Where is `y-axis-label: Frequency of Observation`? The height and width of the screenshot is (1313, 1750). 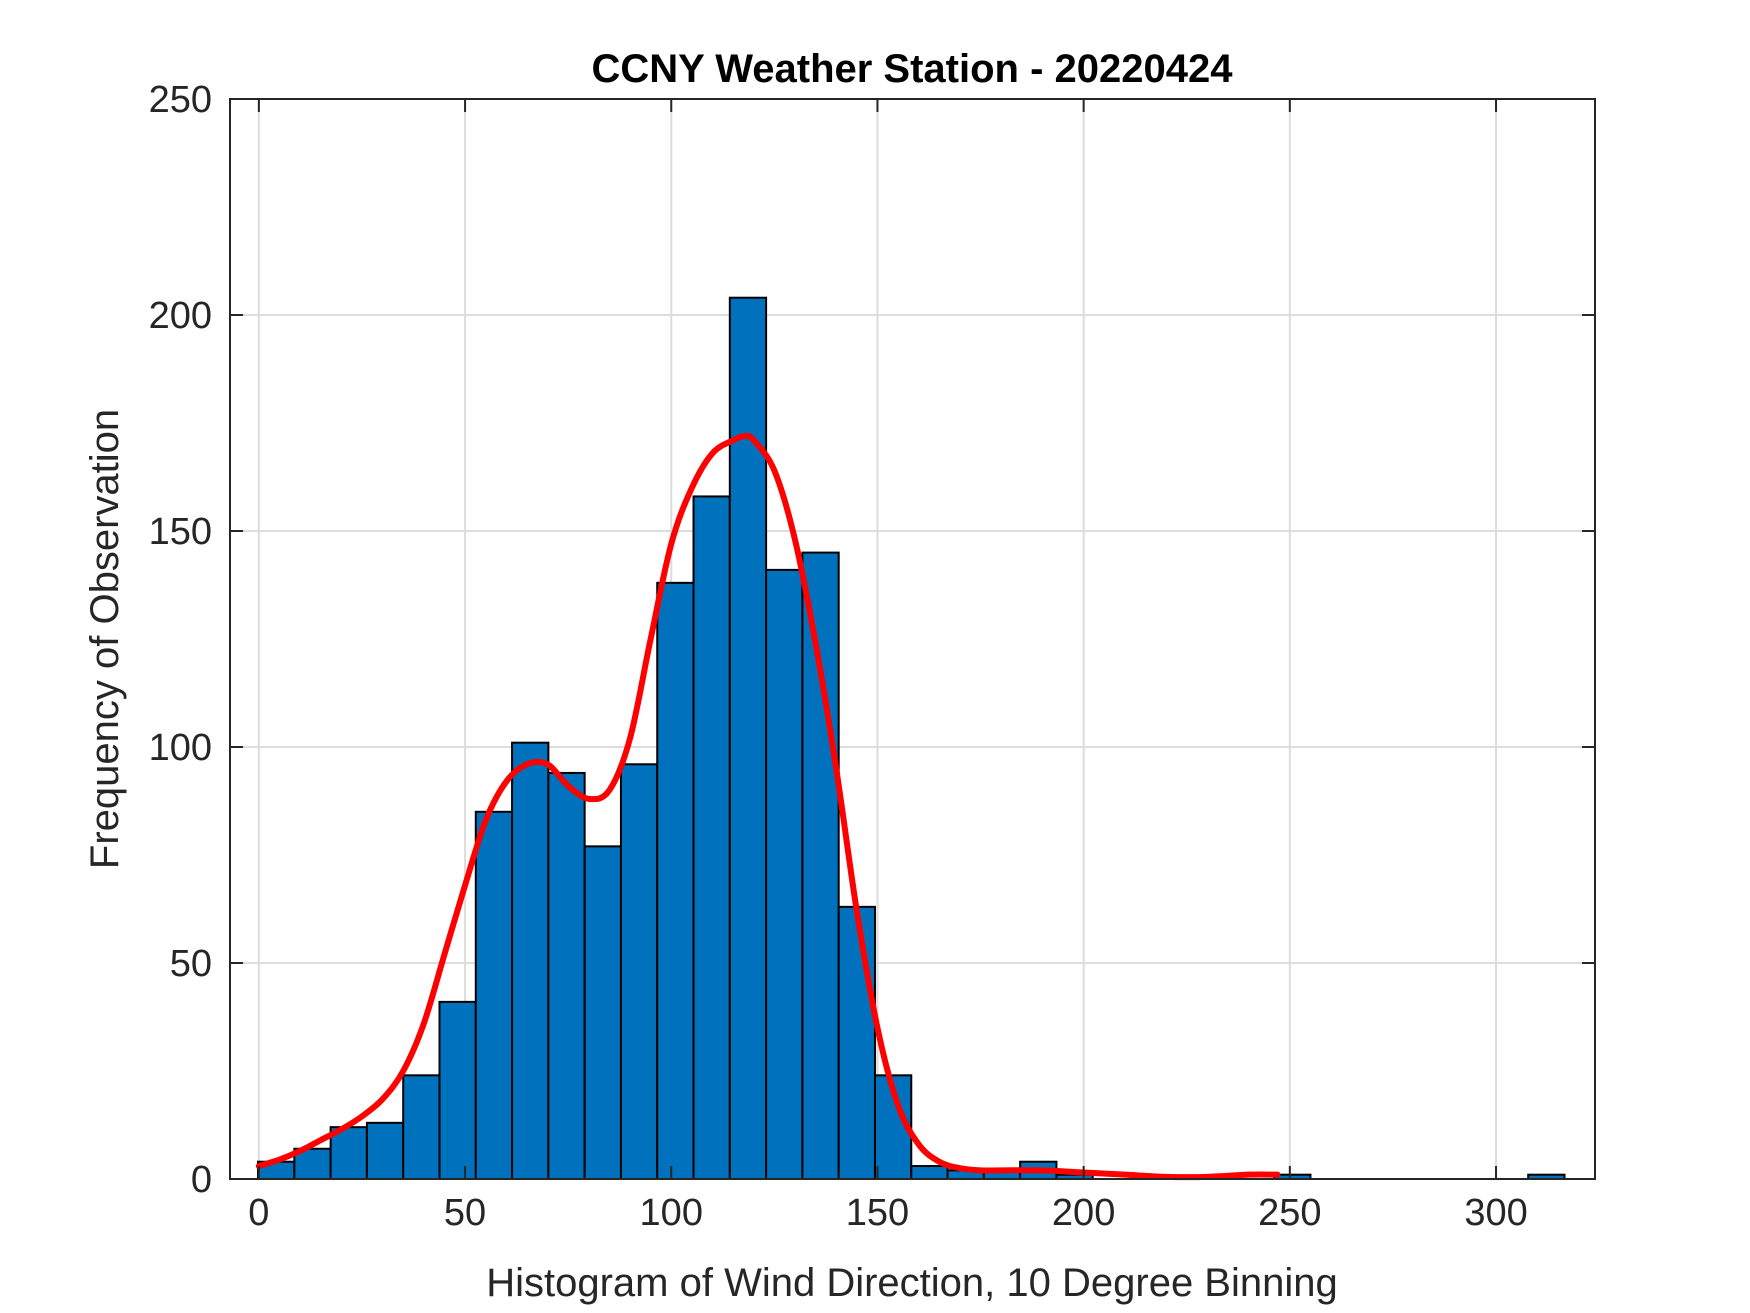 y-axis-label: Frequency of Observation is located at coordinates (105, 639).